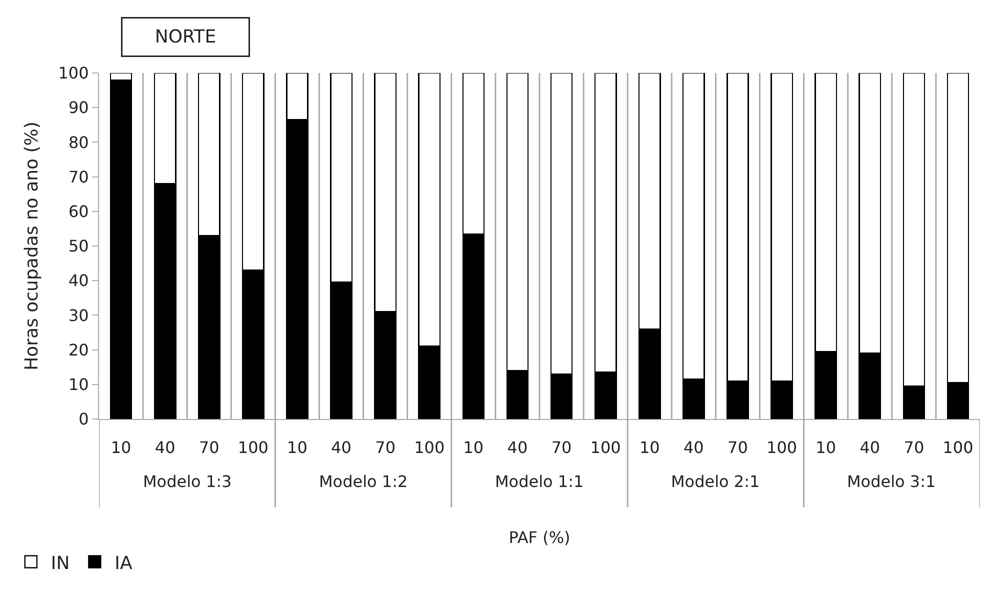  I want to click on y-tick-label: 0, so click(83, 419).